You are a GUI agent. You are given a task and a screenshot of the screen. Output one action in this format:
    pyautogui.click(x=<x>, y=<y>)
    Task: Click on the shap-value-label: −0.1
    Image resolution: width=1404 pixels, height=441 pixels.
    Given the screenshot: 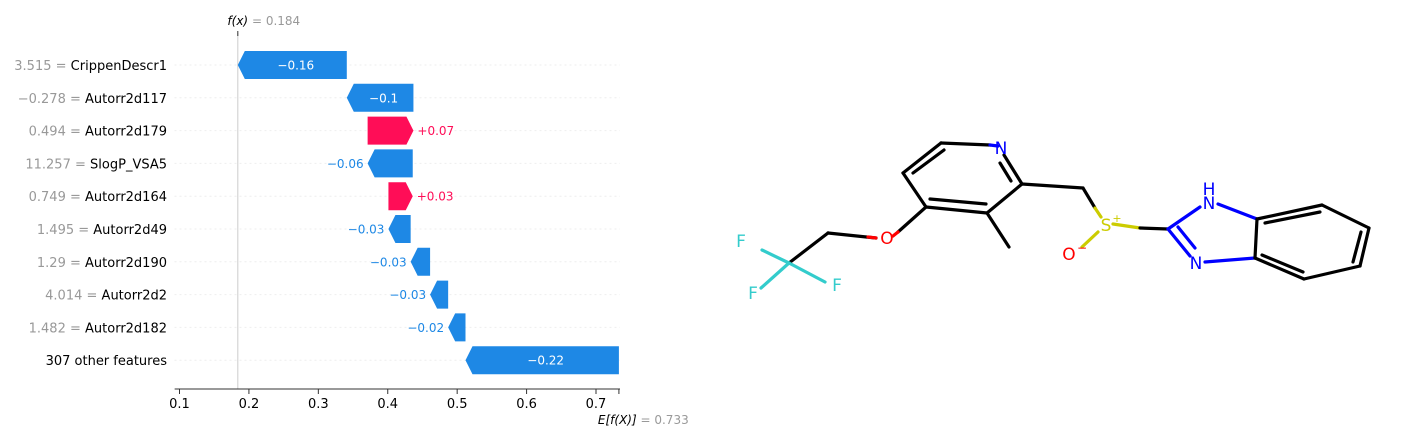 What is the action you would take?
    pyautogui.click(x=383, y=98)
    